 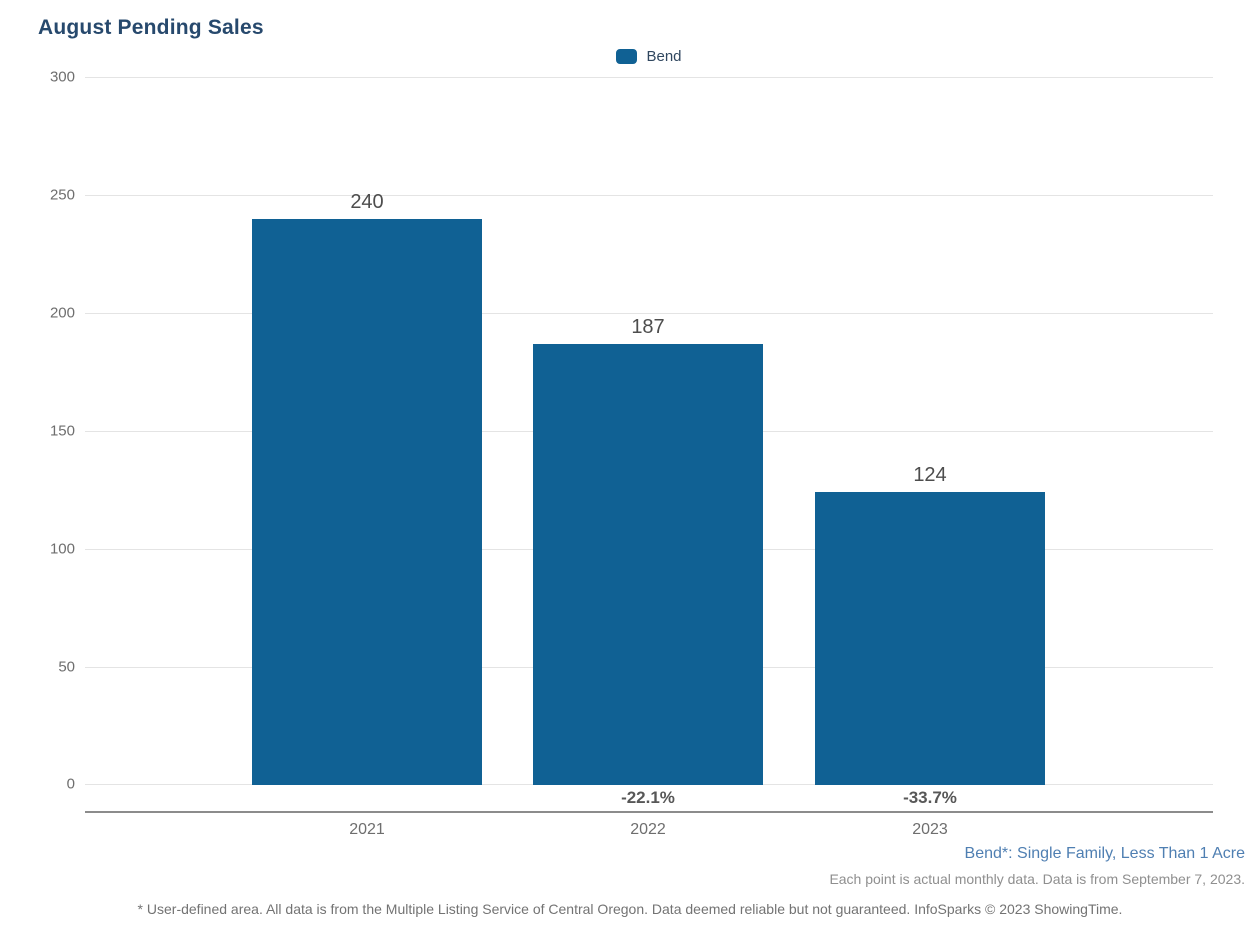 I want to click on y-tick-label: 150, so click(x=62, y=431).